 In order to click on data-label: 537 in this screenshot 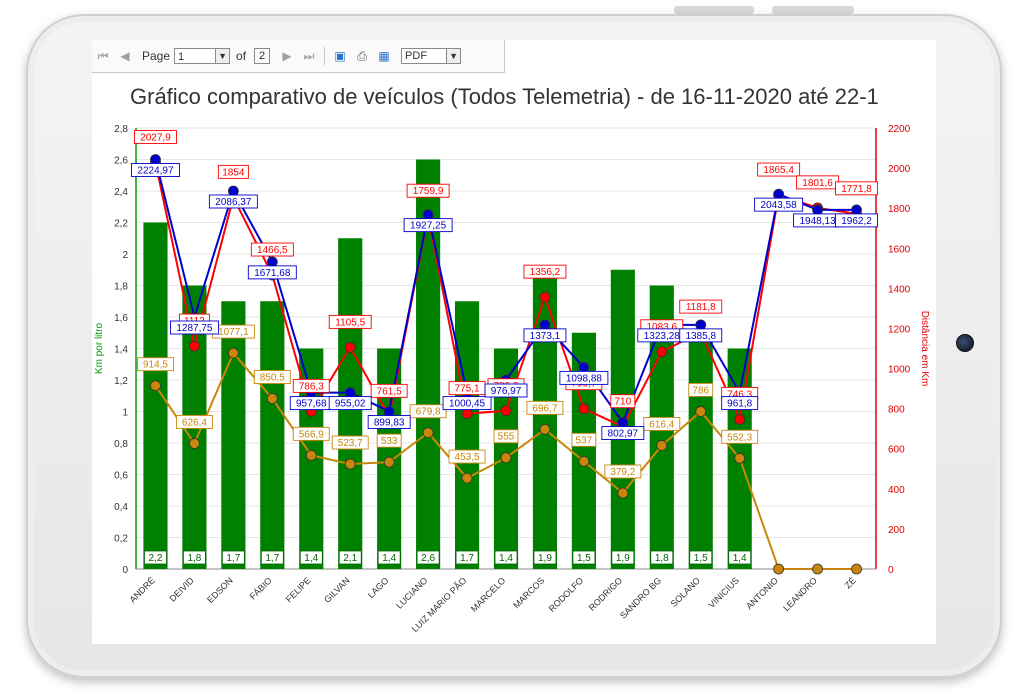, I will do `click(584, 440)`.